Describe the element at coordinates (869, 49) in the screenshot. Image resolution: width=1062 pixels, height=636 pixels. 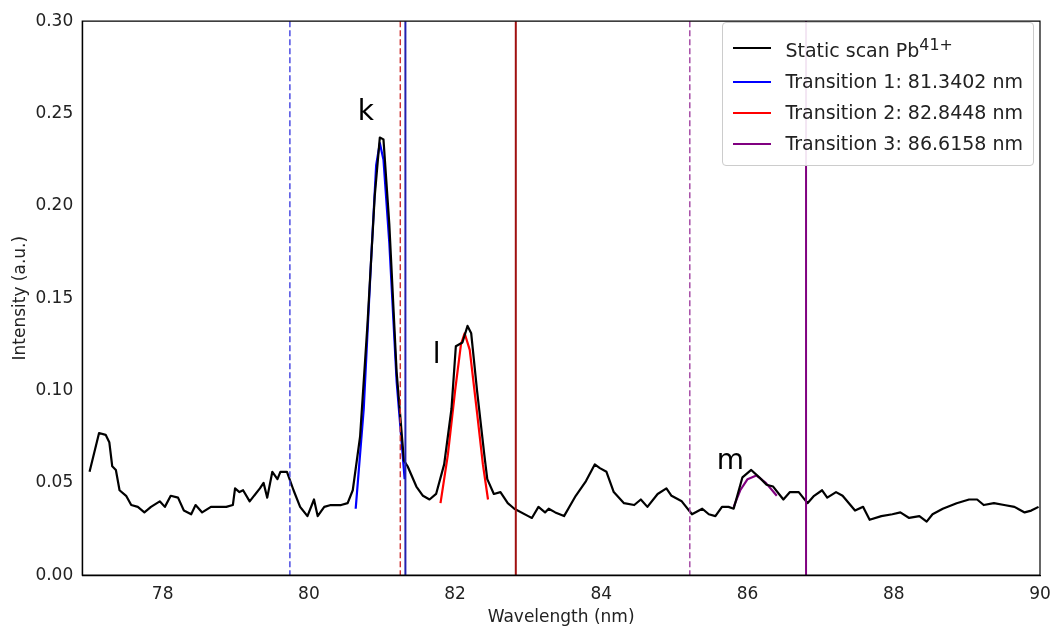
I see `legend-label: Static scan Pb$^{41+}$` at that location.